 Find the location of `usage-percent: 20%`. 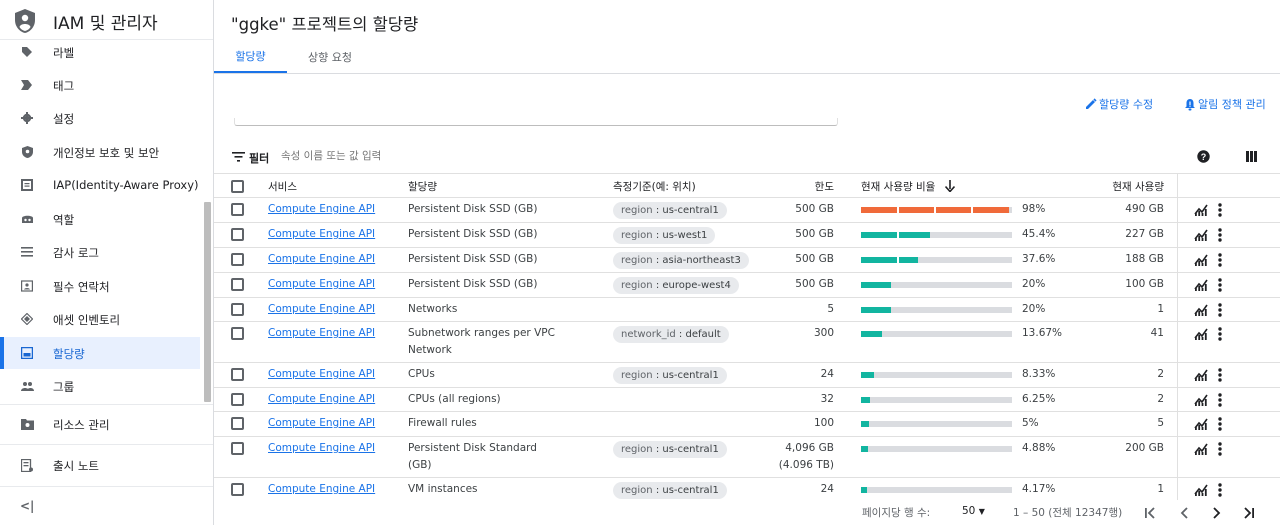

usage-percent: 20% is located at coordinates (1034, 284).